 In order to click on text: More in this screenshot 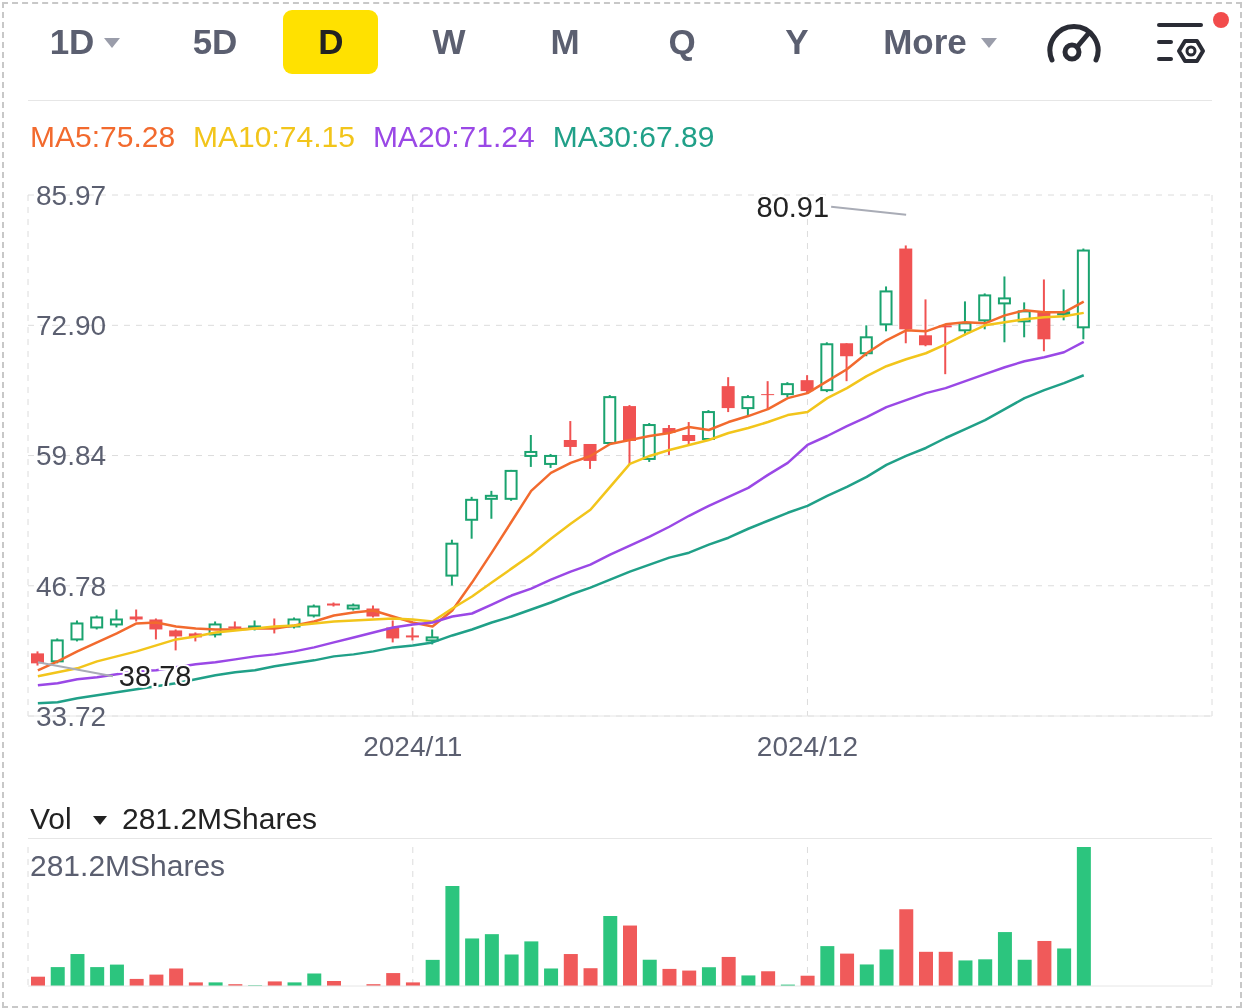, I will do `click(925, 42)`.